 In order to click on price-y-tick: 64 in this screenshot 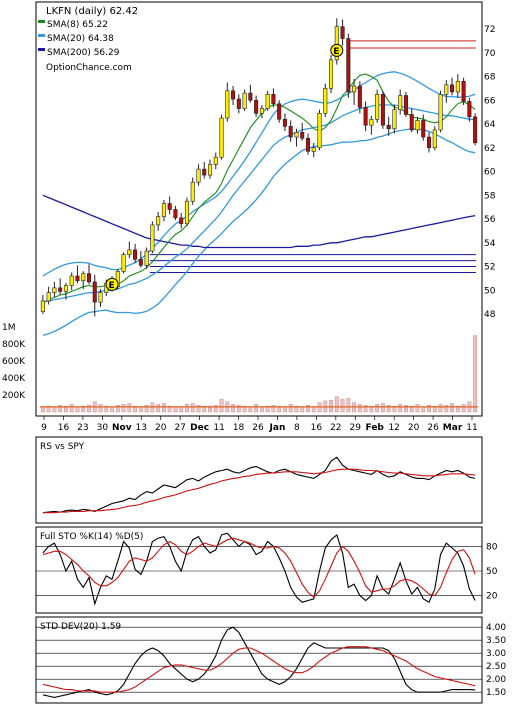, I will do `click(490, 125)`.